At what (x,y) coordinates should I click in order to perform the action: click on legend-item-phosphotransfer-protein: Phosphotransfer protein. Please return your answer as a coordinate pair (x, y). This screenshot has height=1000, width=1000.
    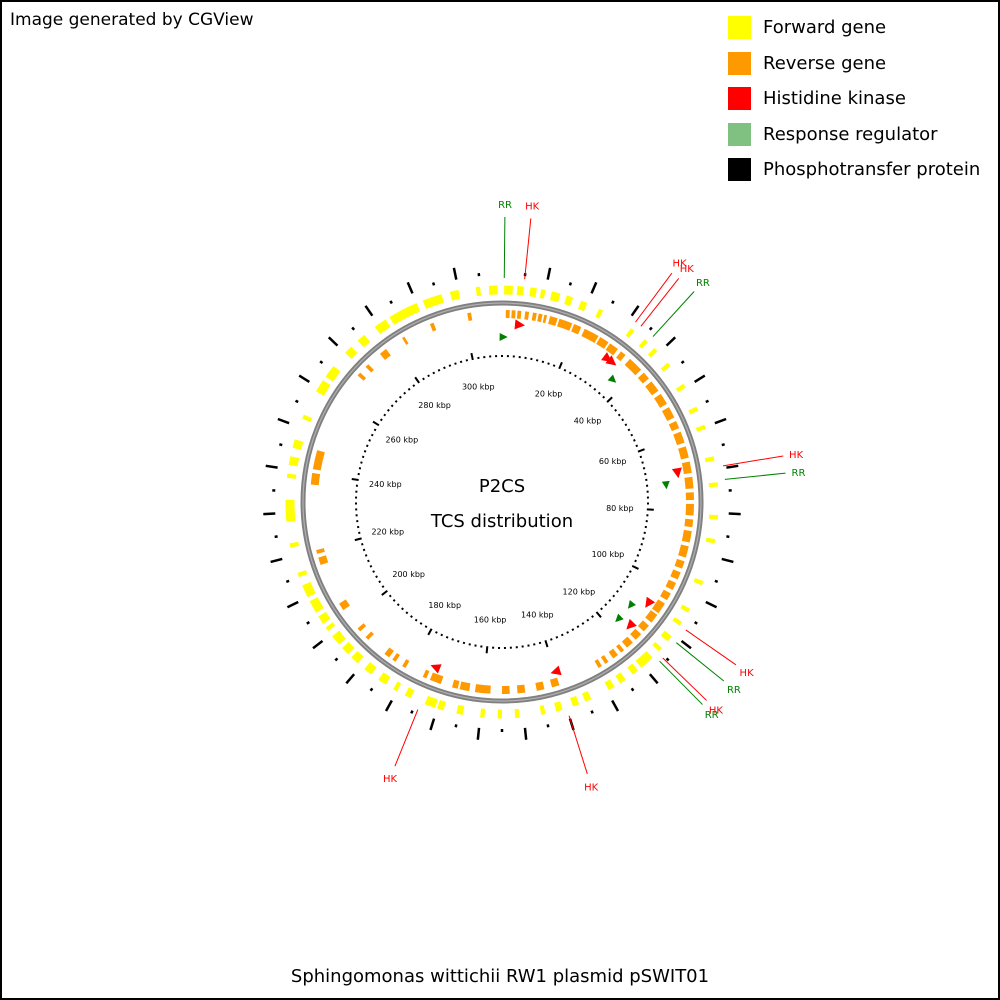
    Looking at the image, I should click on (854, 170).